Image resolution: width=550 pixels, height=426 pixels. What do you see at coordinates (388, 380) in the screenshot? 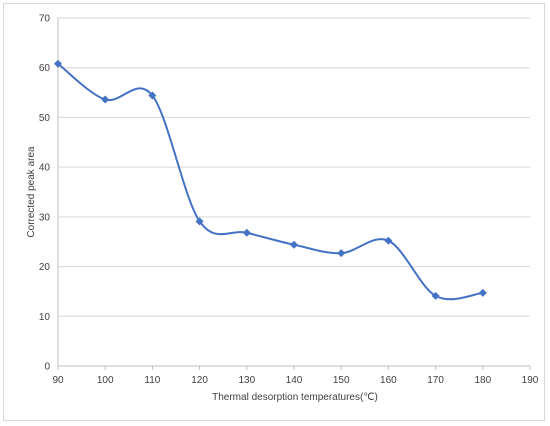
I see `x-tick-label: 160` at bounding box center [388, 380].